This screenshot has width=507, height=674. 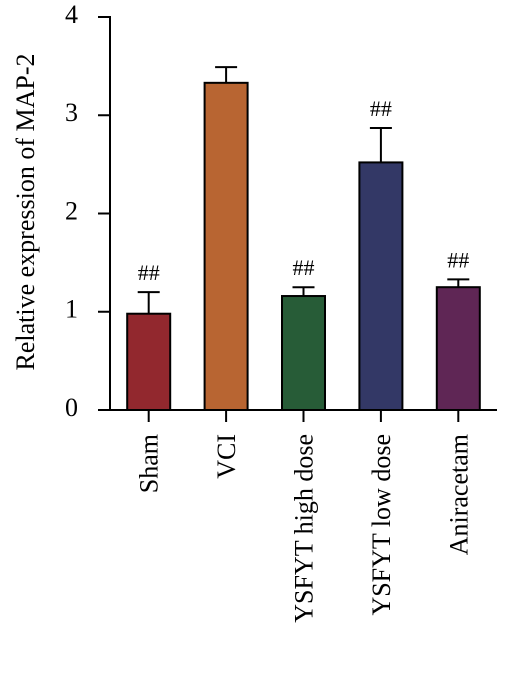 What do you see at coordinates (71, 407) in the screenshot?
I see `y-tick-label: 0` at bounding box center [71, 407].